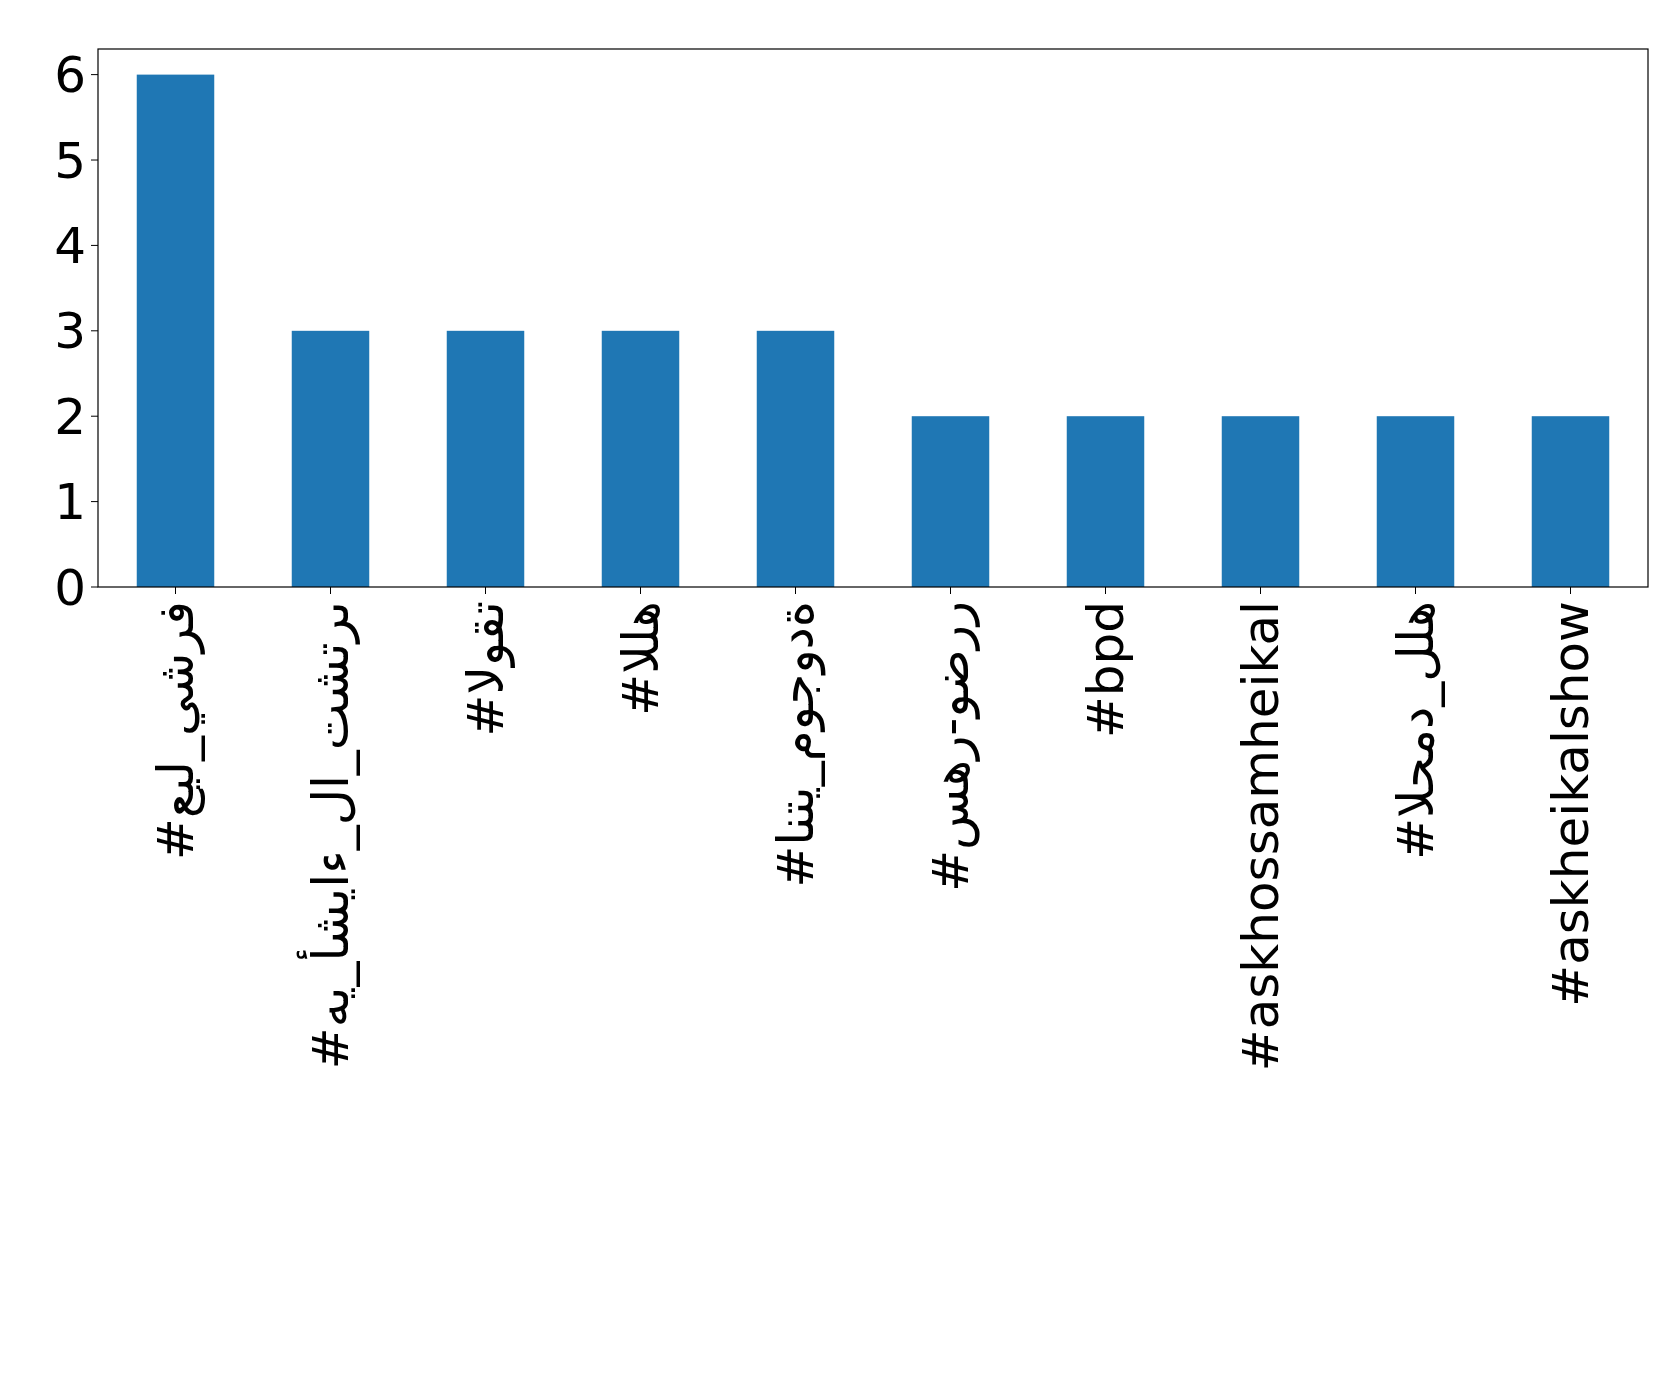 The width and height of the screenshot is (1679, 1382). What do you see at coordinates (70, 331) in the screenshot?
I see `y-tick-label: 3` at bounding box center [70, 331].